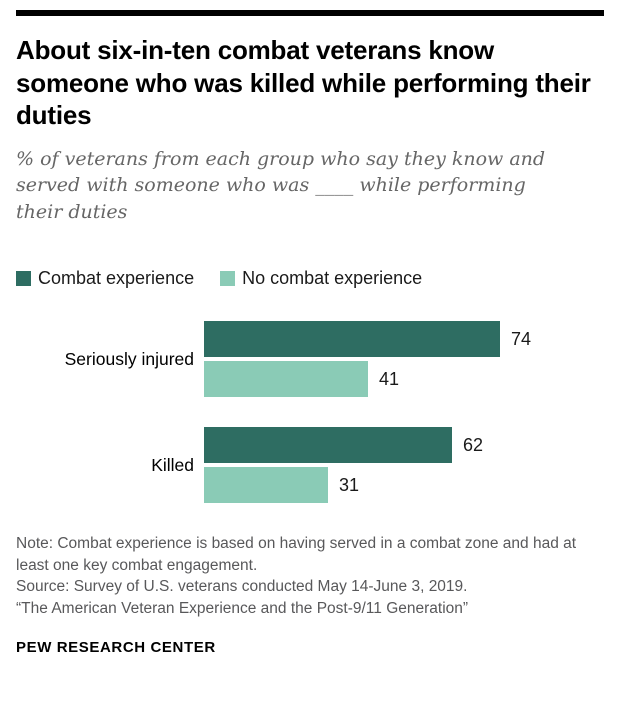  I want to click on chart-row: Killed 62 31, so click(310, 465).